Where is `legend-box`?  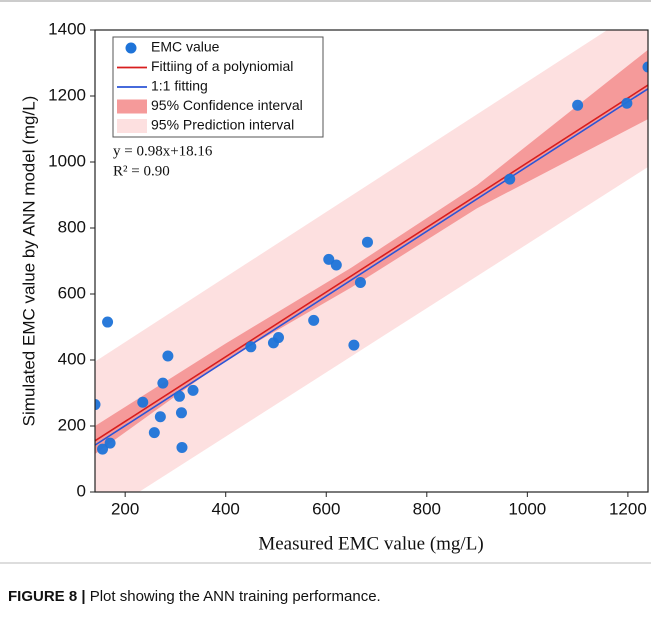 legend-box is located at coordinates (218, 87).